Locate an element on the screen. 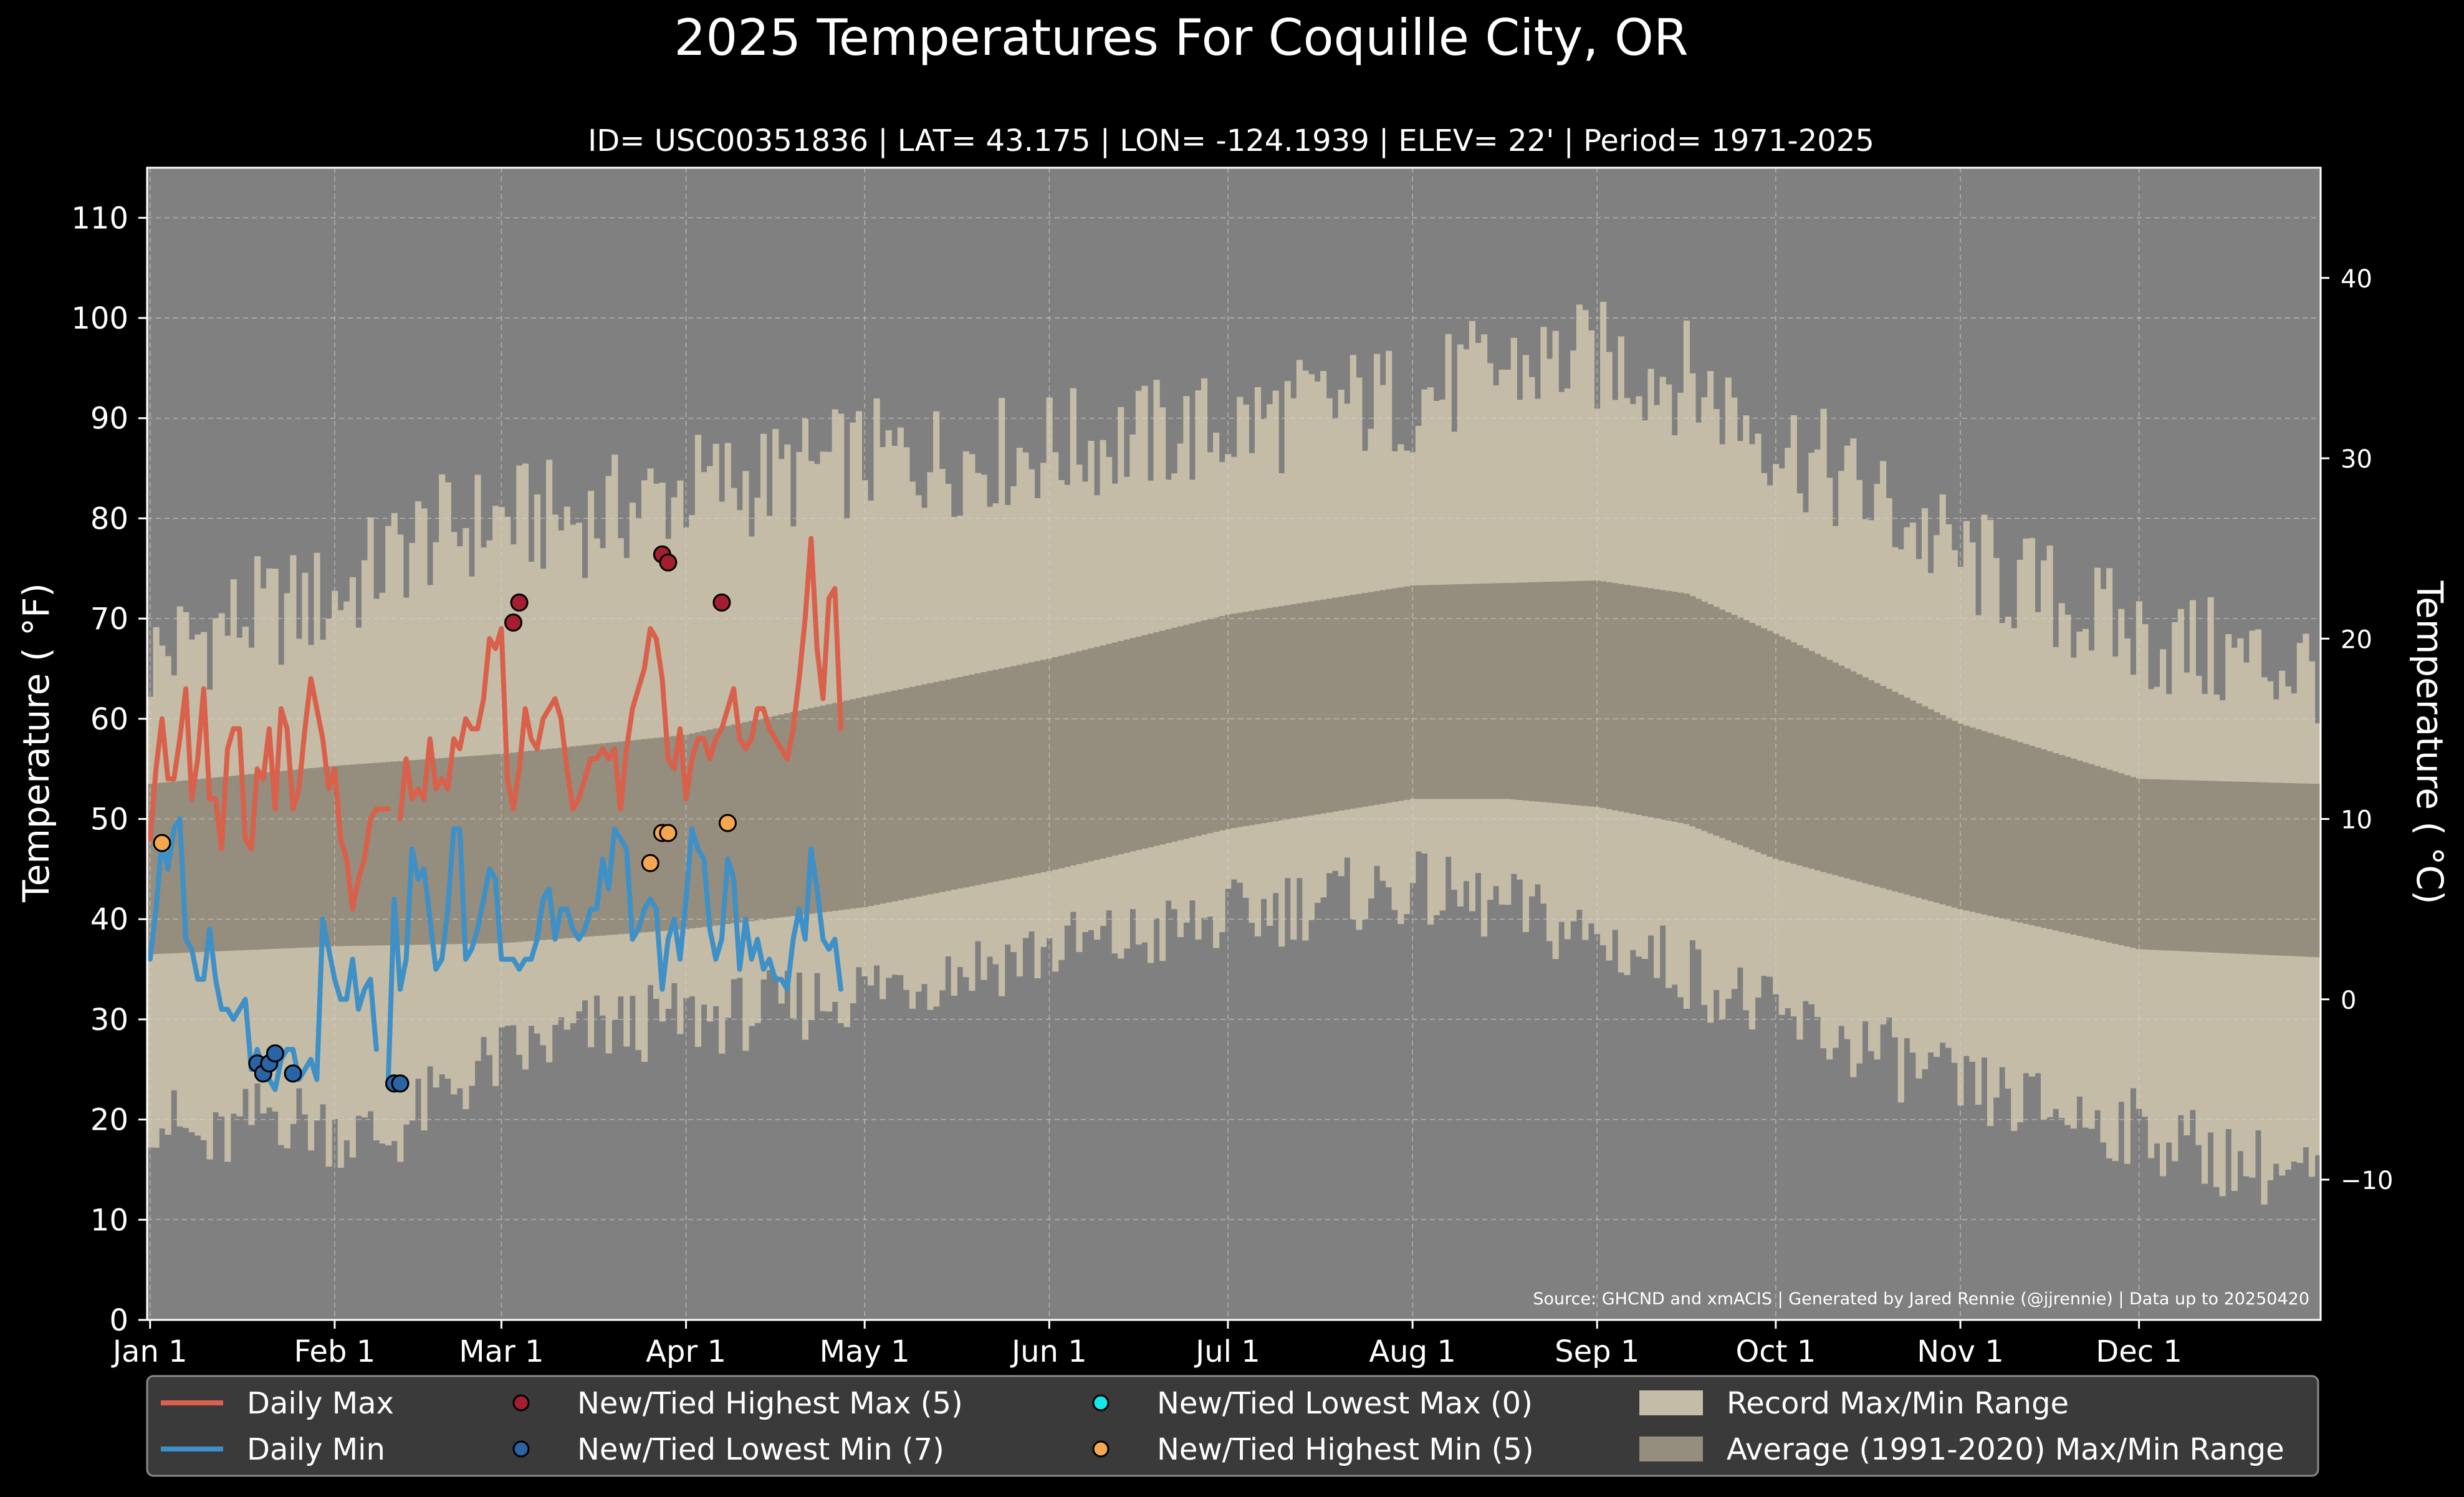  daily-max-line is located at coordinates (495, 724).